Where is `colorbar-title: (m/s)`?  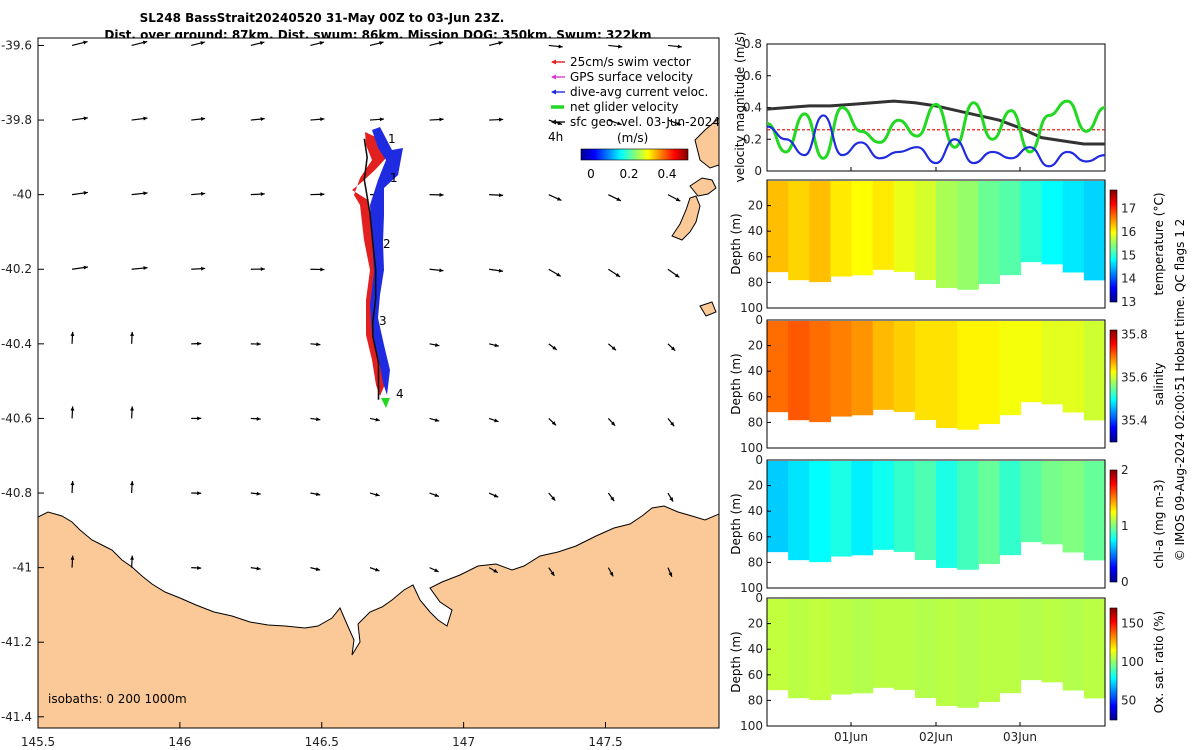
colorbar-title: (m/s) is located at coordinates (632, 138).